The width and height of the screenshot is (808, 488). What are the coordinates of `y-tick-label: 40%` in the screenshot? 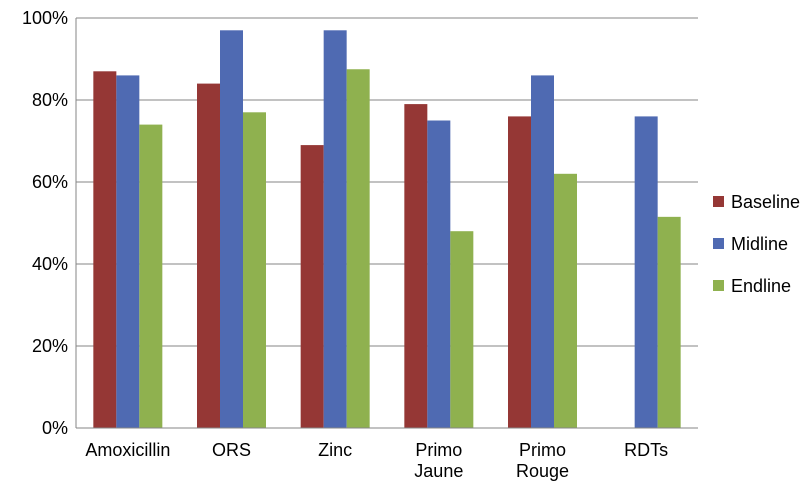 It's located at (50, 264).